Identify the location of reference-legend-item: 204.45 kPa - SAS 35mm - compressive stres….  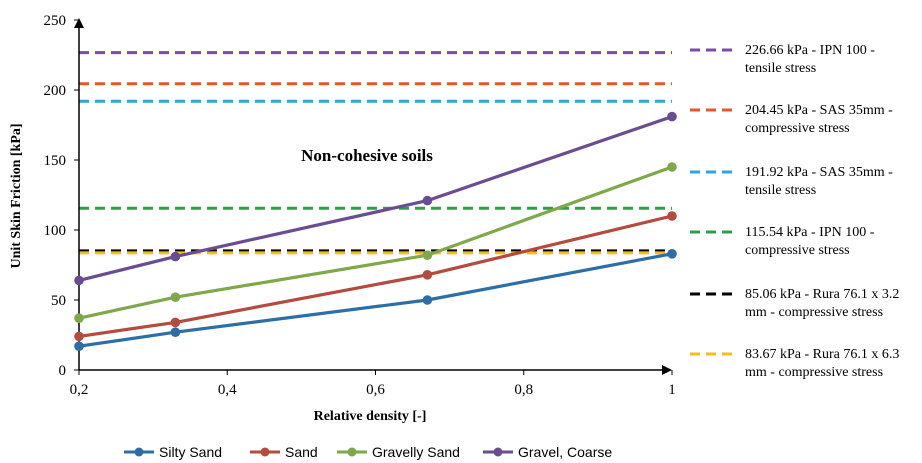
(791, 119).